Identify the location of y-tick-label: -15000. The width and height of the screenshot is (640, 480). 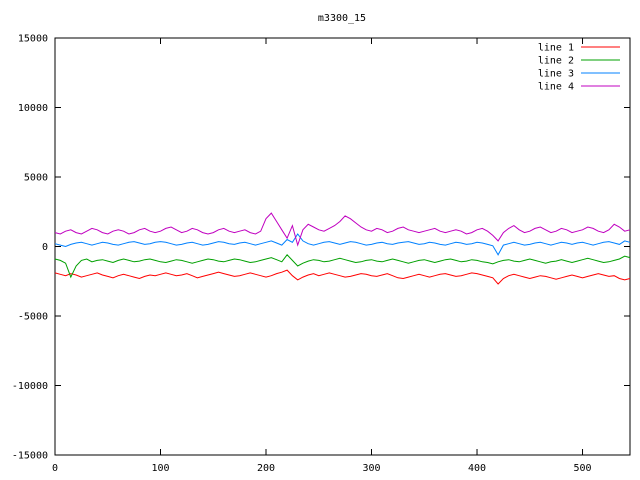
(30, 456).